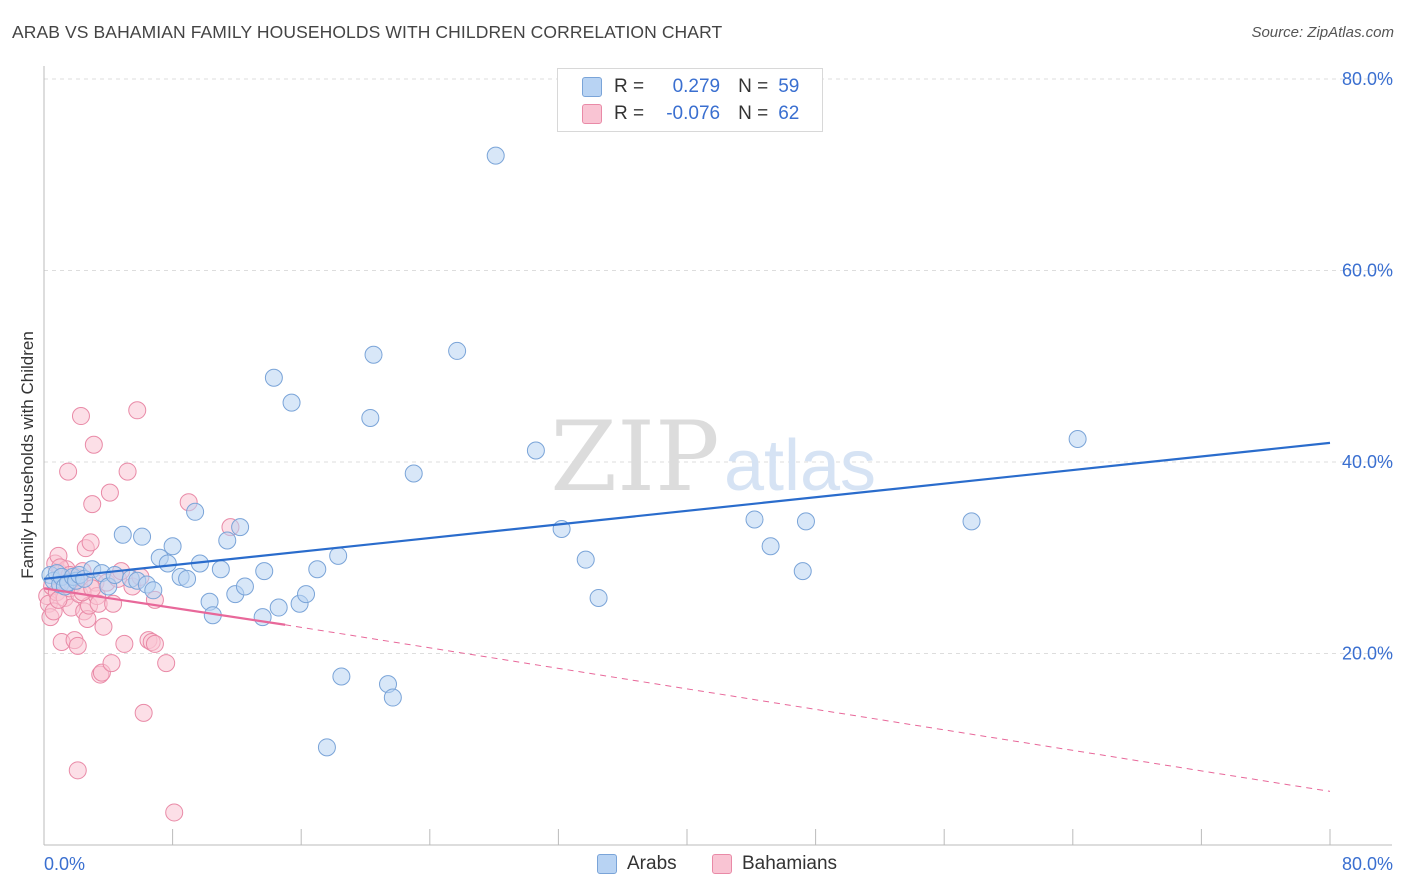 Image resolution: width=1406 pixels, height=892 pixels. What do you see at coordinates (27, 455) in the screenshot?
I see `y-axis-label: Family Households with Children` at bounding box center [27, 455].